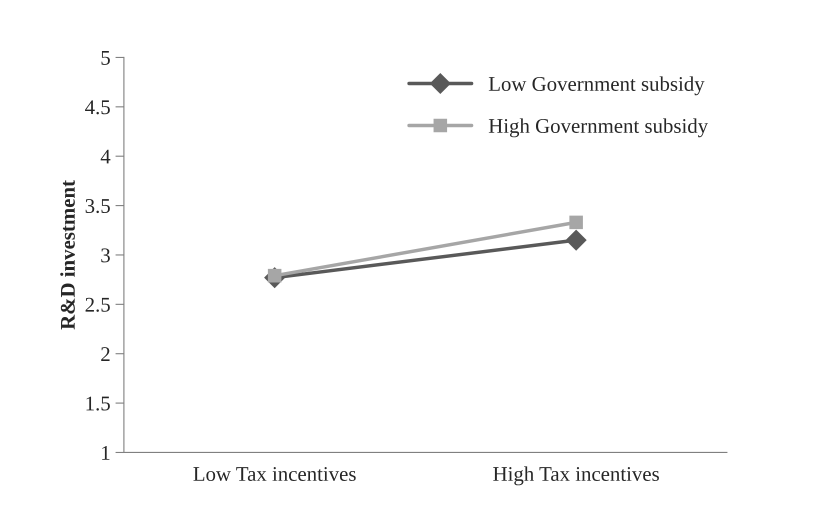 The width and height of the screenshot is (826, 513). Describe the element at coordinates (98, 403) in the screenshot. I see `y-tick-label: 1.5` at that location.